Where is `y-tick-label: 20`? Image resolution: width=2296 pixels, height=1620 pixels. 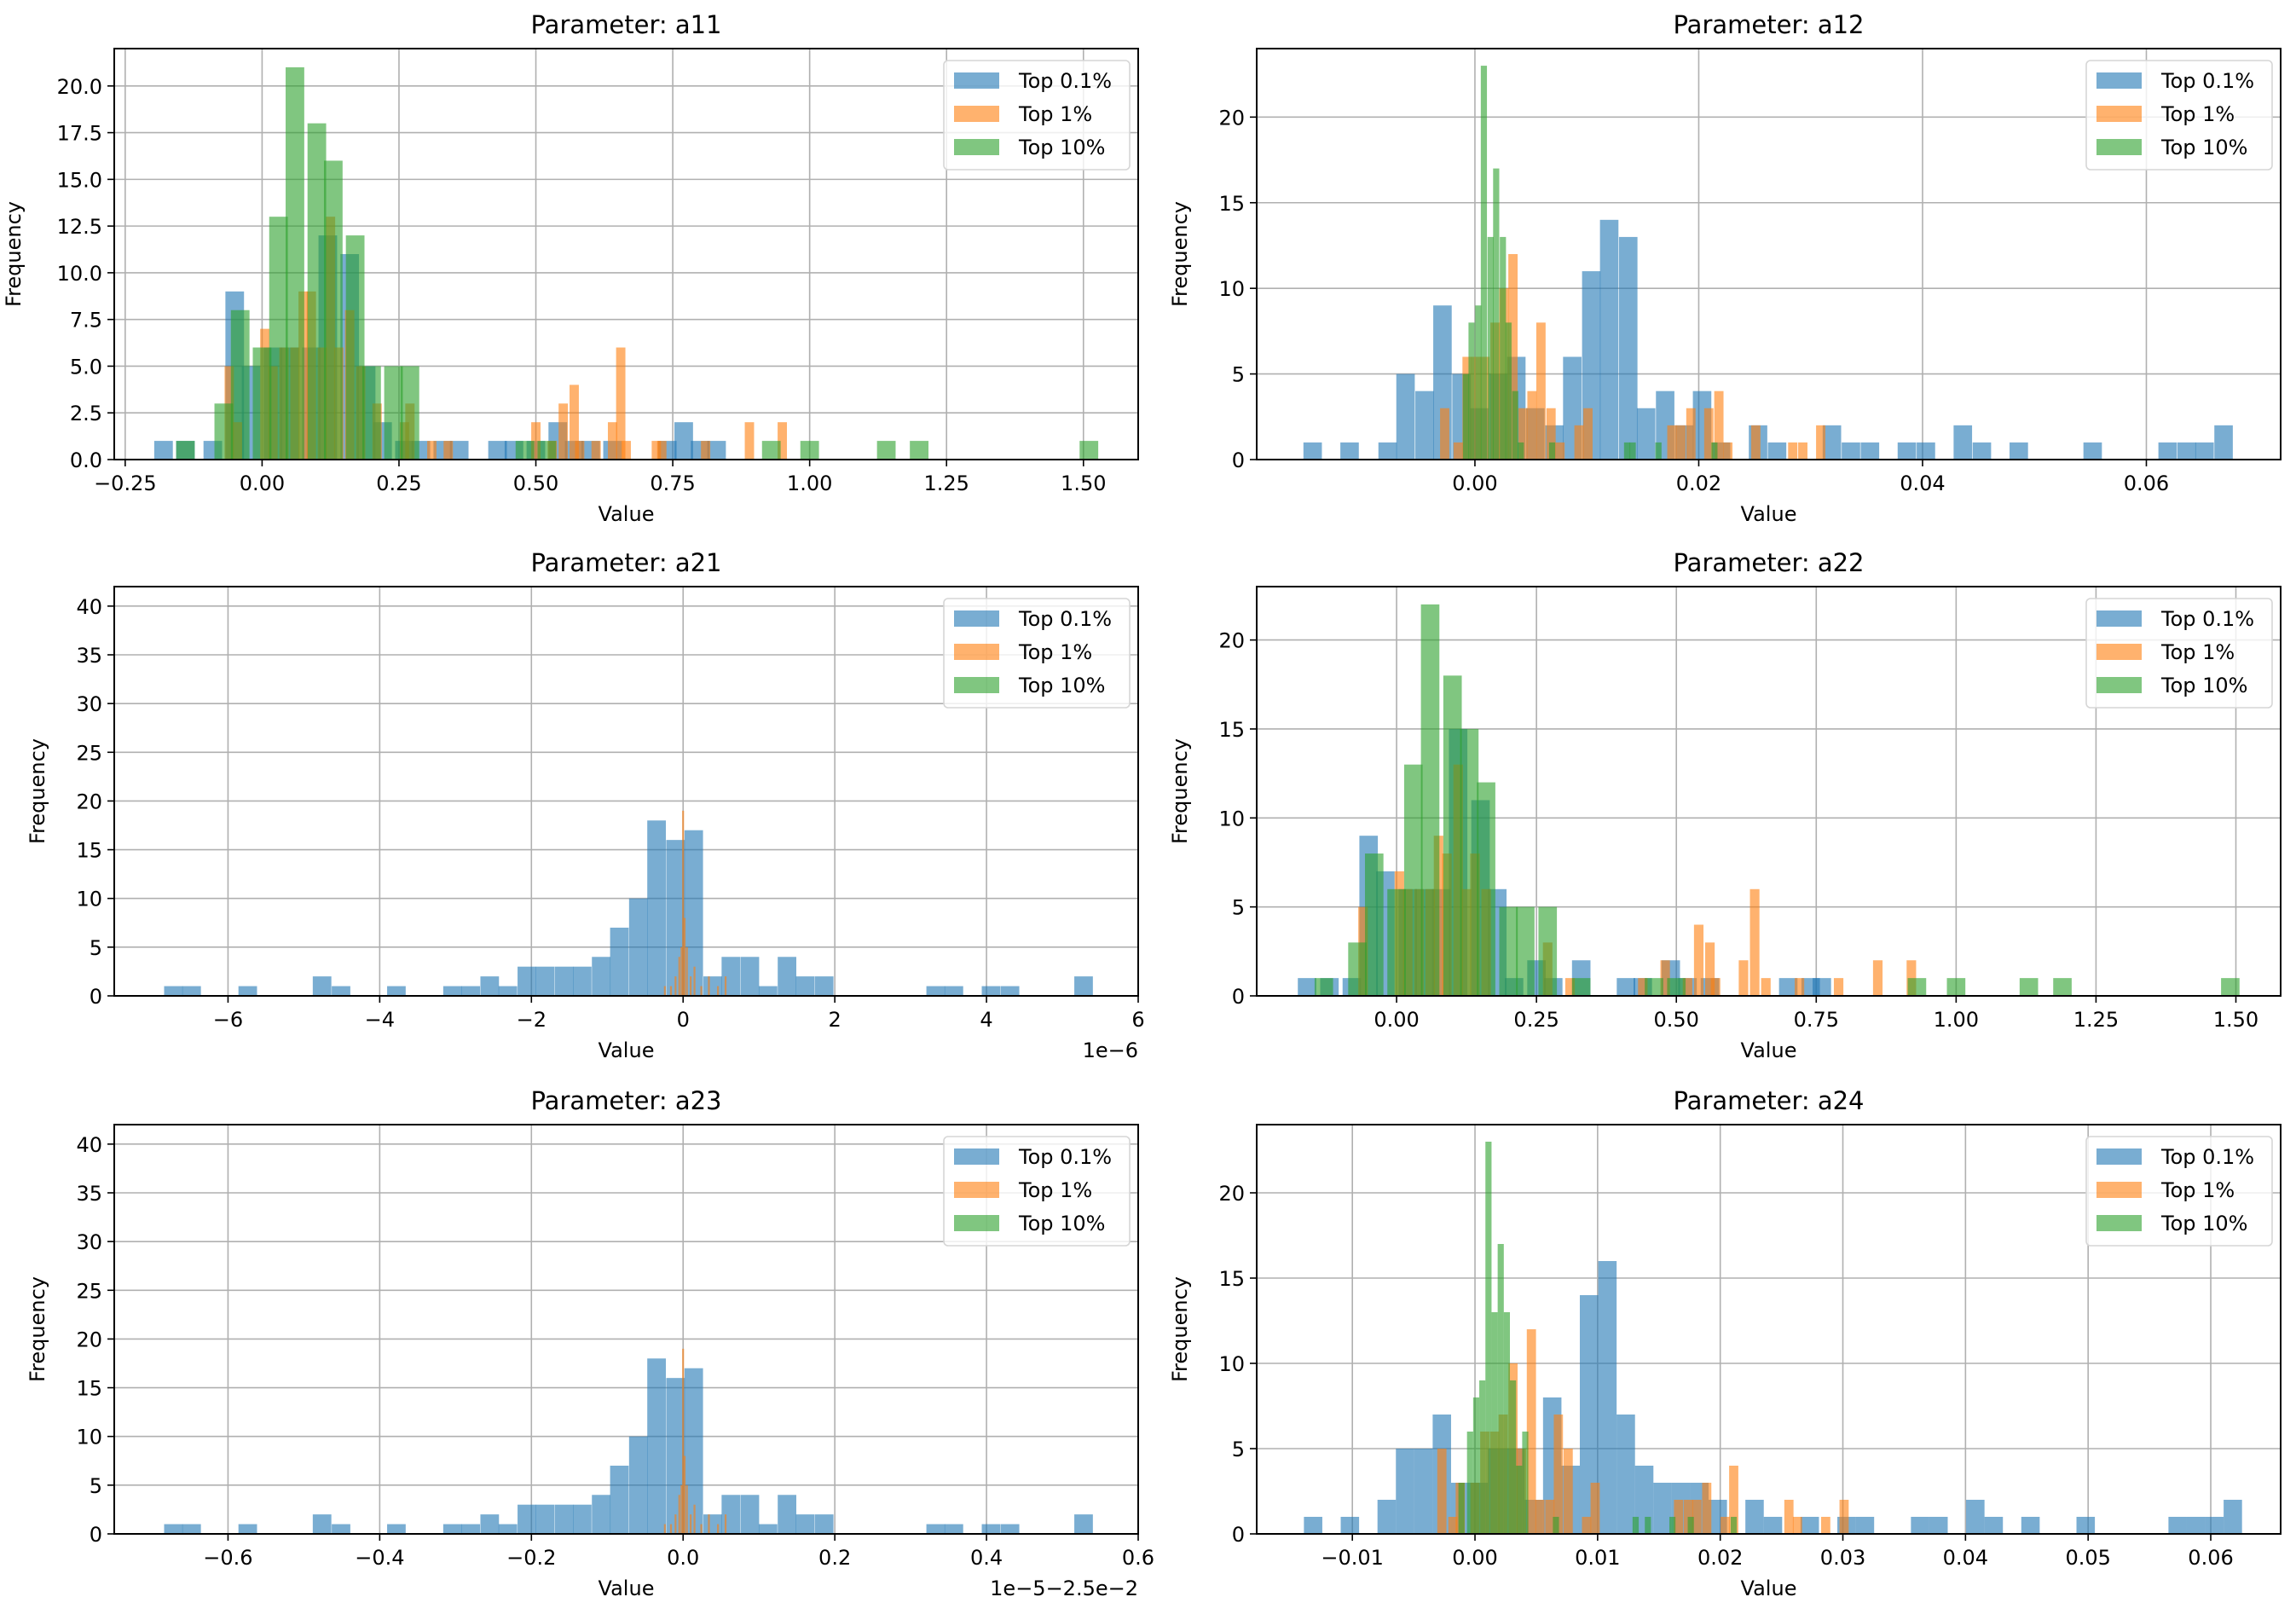 y-tick-label: 20 is located at coordinates (1232, 118).